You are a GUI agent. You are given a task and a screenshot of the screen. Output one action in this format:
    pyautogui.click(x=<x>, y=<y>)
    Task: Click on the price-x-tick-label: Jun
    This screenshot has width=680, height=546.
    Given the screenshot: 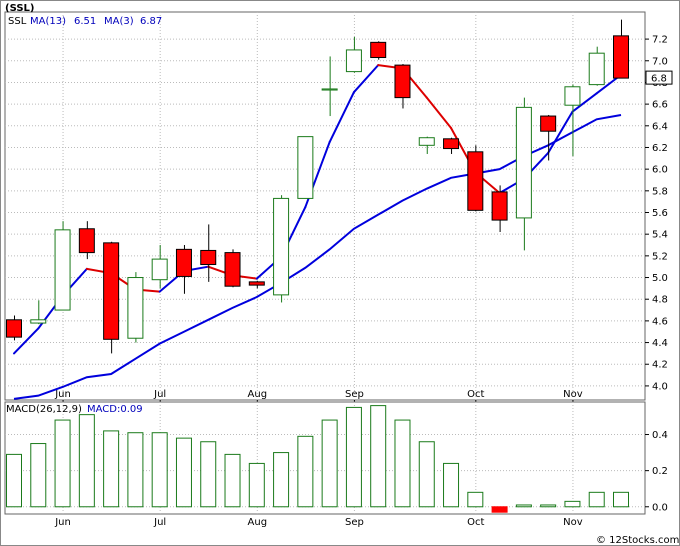 What is the action you would take?
    pyautogui.click(x=62, y=394)
    